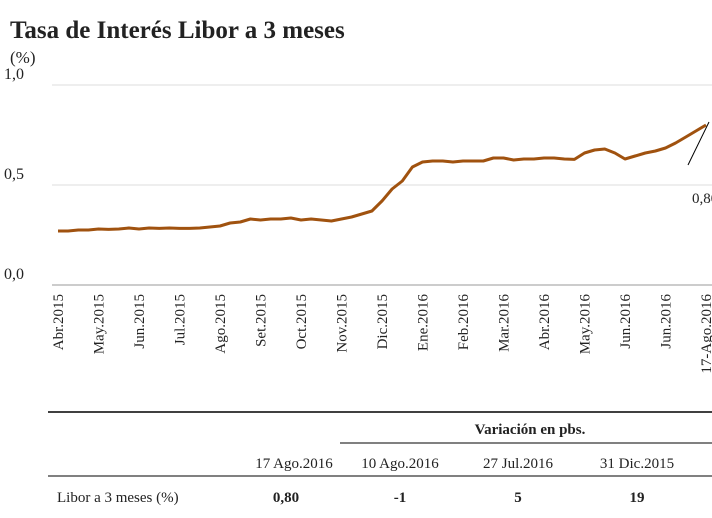 The height and width of the screenshot is (518, 712). Describe the element at coordinates (286, 498) in the screenshot. I see `table-cell: 0,80` at that location.